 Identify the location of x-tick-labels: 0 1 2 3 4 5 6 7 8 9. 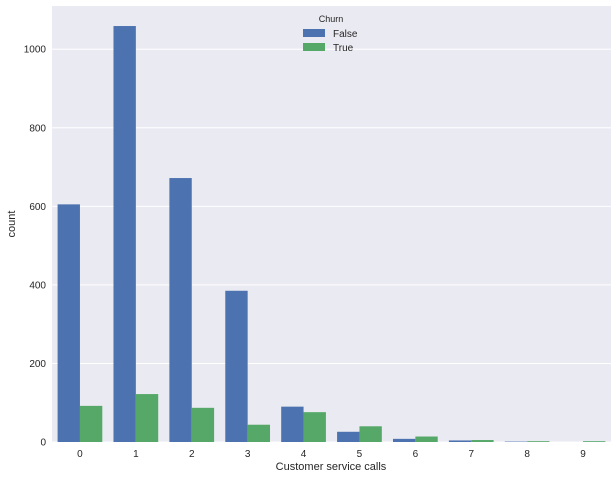
(331, 454).